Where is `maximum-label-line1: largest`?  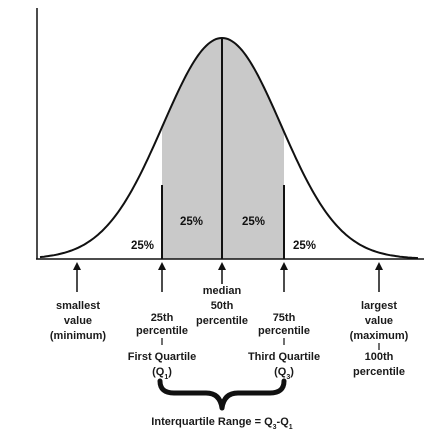
maximum-label-line1: largest is located at coordinates (379, 306).